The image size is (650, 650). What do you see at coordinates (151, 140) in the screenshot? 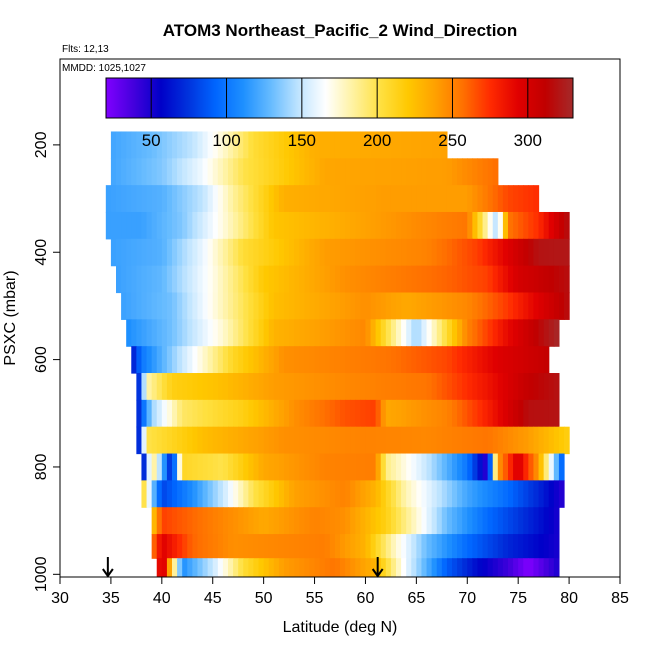
I see `colorbar-tick-label: 50` at bounding box center [151, 140].